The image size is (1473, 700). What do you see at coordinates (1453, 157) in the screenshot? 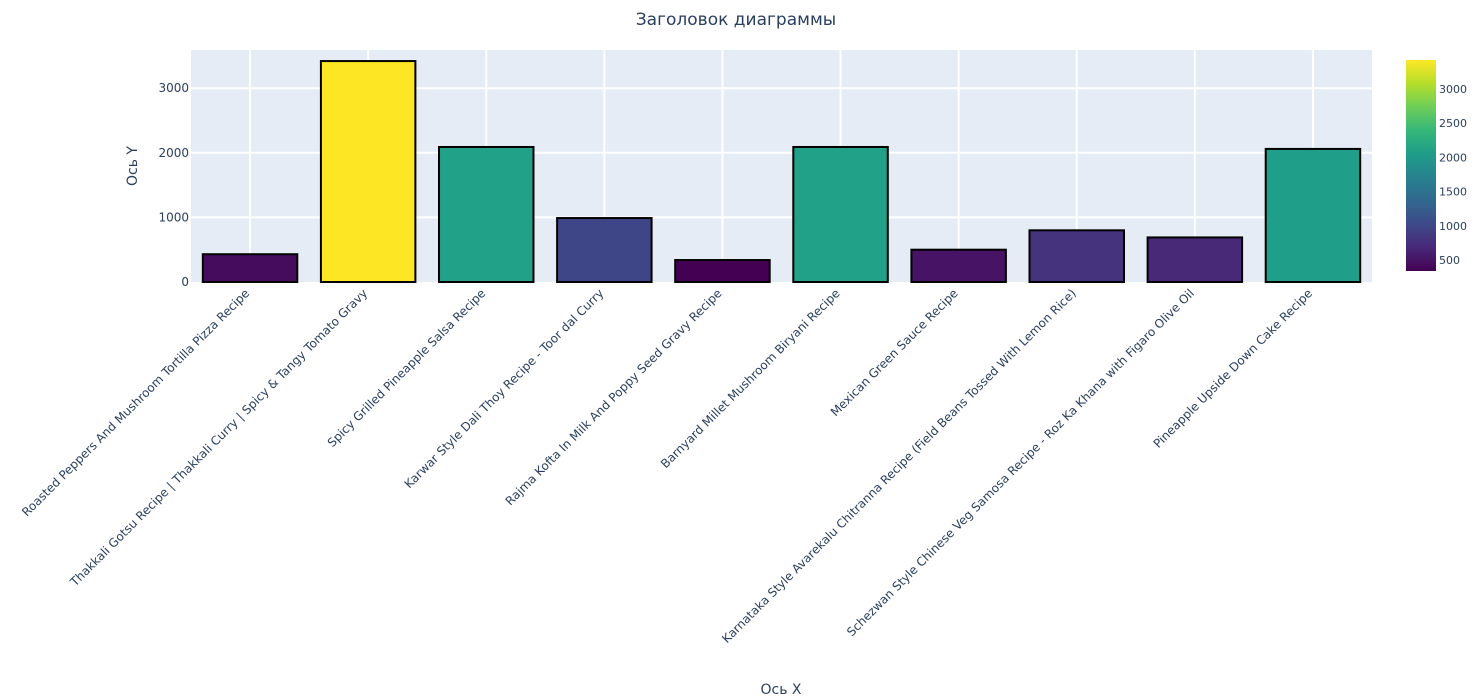
I see `colorbar-tick-label: 2000` at bounding box center [1453, 157].